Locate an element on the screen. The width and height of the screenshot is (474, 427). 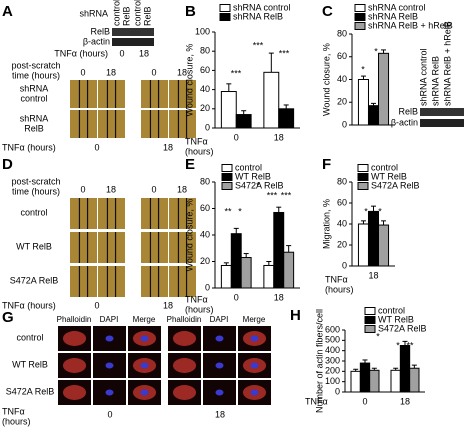
panel-label: C is located at coordinates (327, 11).